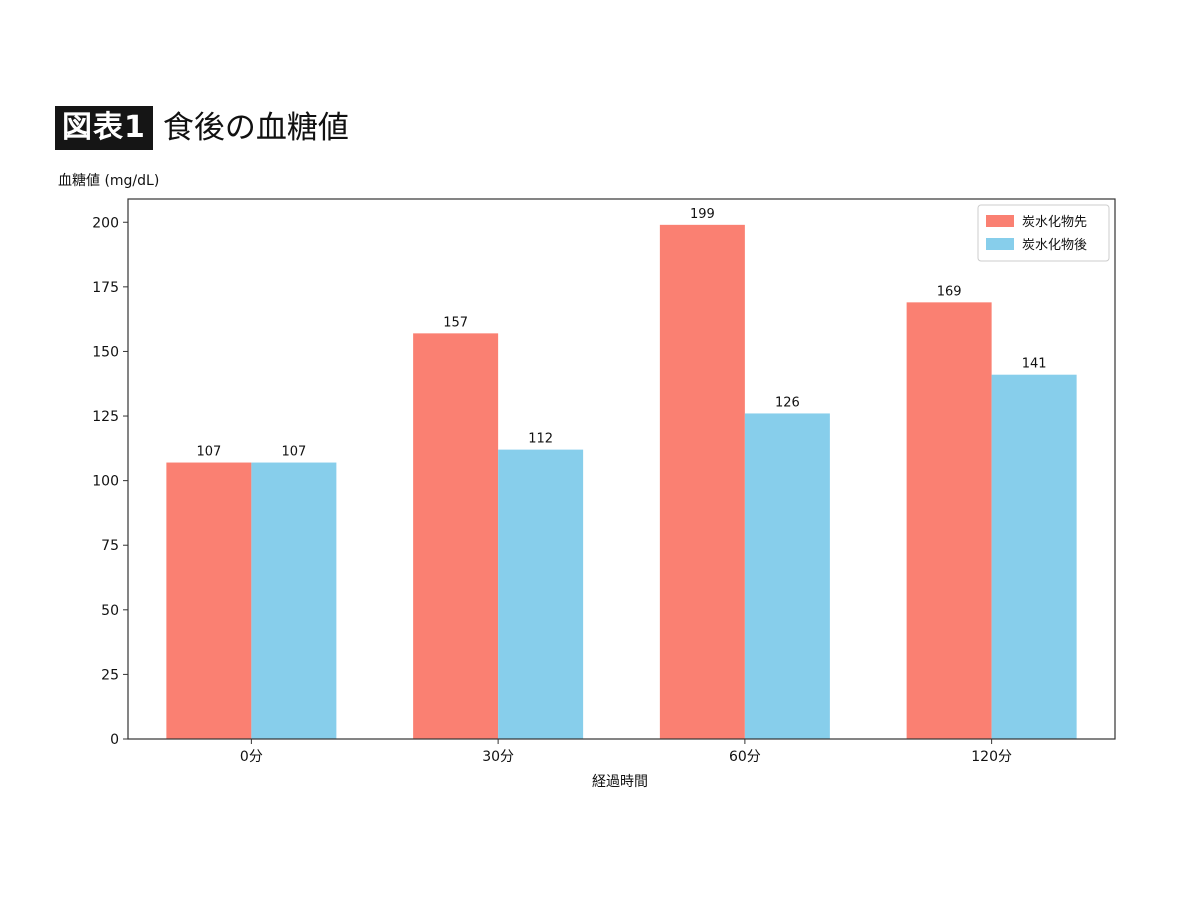  What do you see at coordinates (787, 402) in the screenshot?
I see `bar-data-label: 126` at bounding box center [787, 402].